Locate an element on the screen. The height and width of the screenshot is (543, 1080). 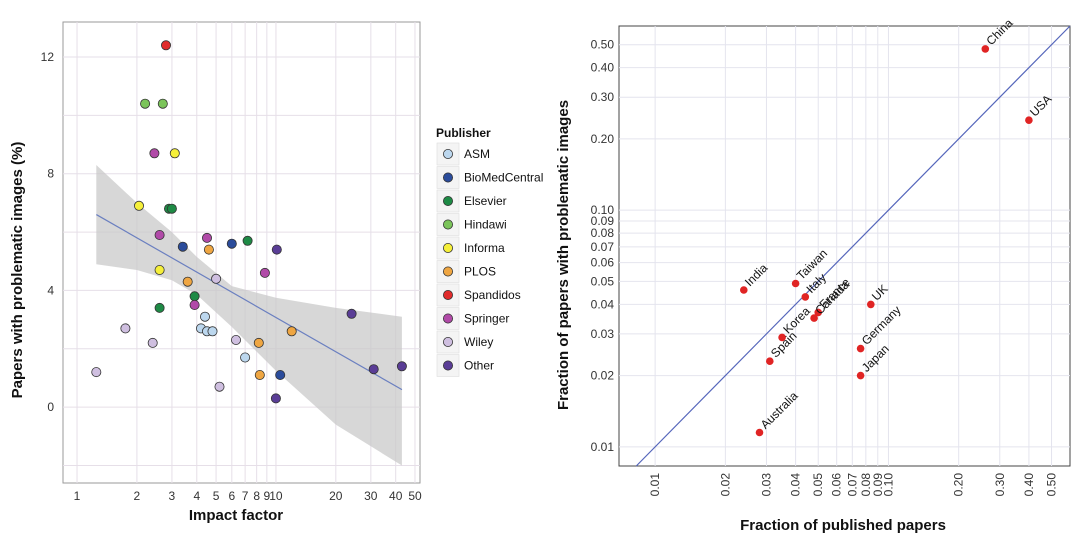
right-x-tick-label: 0.20 is located at coordinates (959, 485).